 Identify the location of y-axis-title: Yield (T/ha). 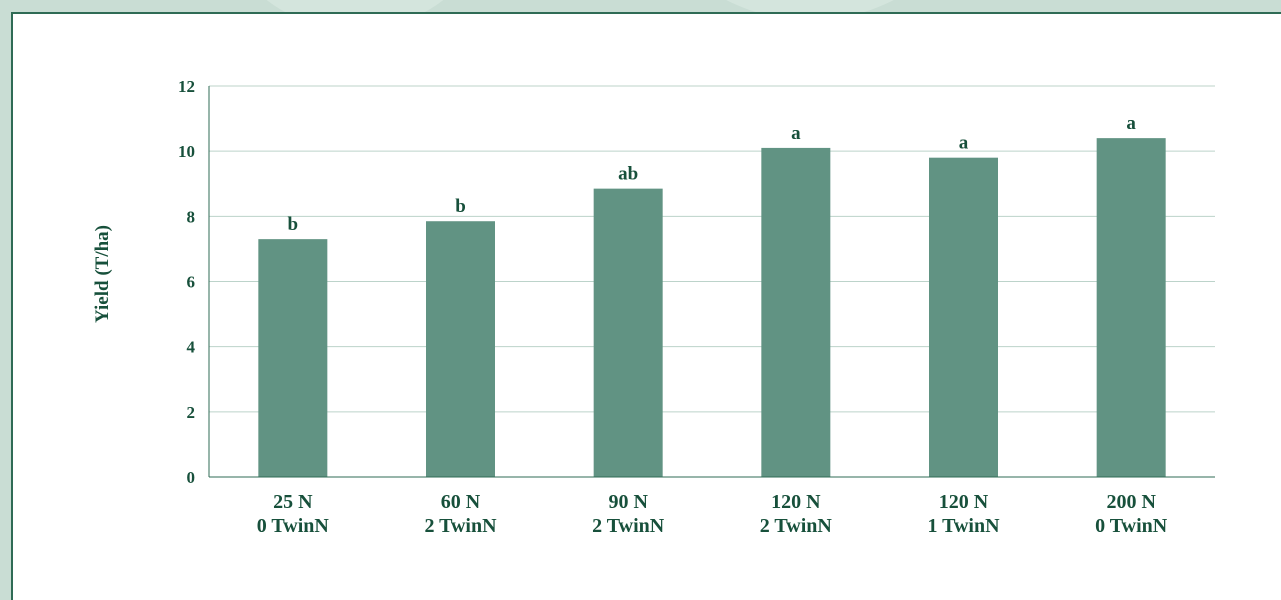
(102, 274).